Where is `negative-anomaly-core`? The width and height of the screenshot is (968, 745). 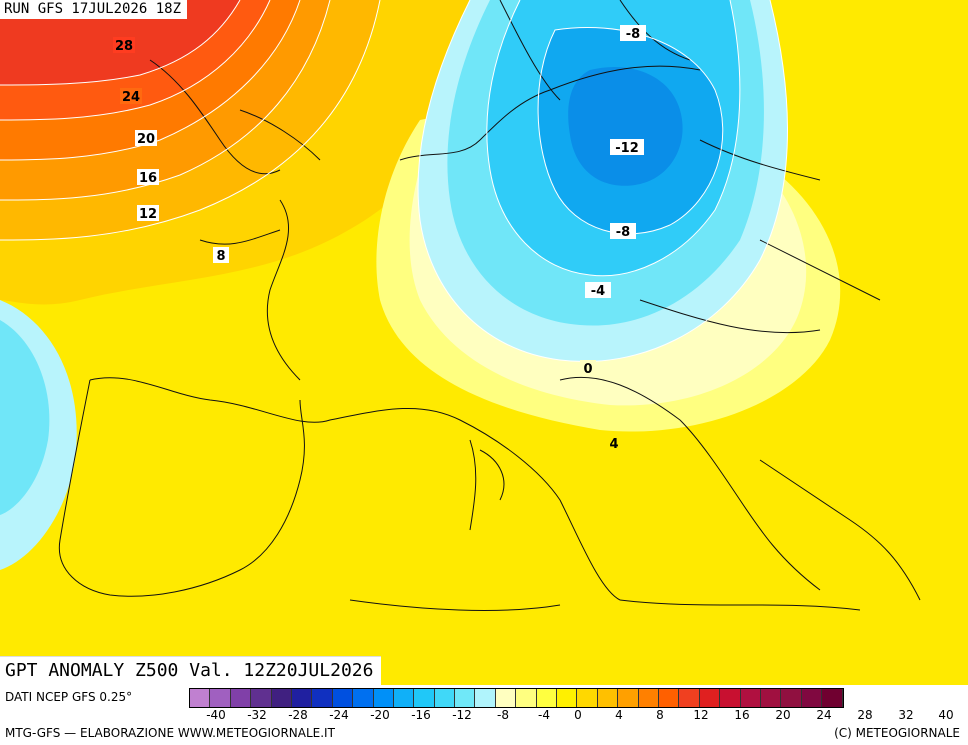 negative-anomaly-core is located at coordinates (625, 126).